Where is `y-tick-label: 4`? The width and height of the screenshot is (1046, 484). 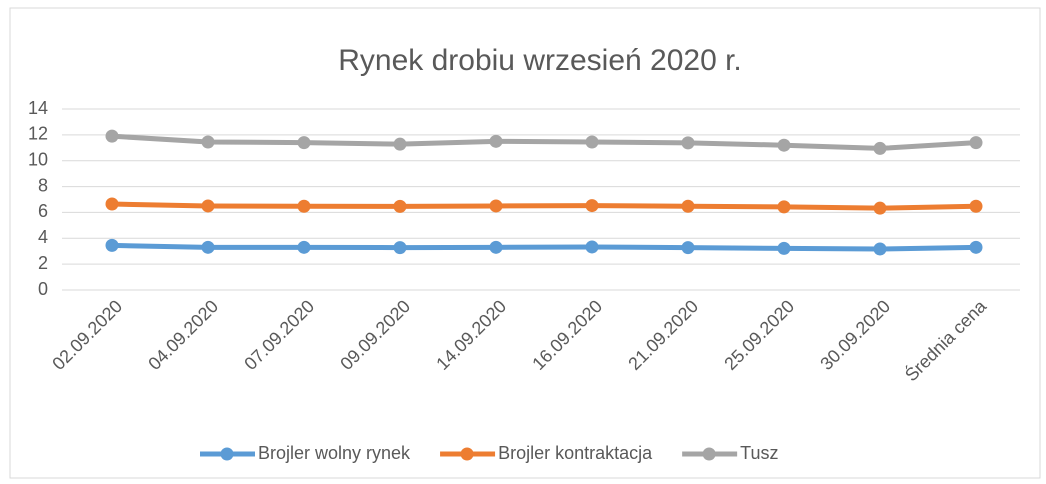 y-tick-label: 4 is located at coordinates (43, 237).